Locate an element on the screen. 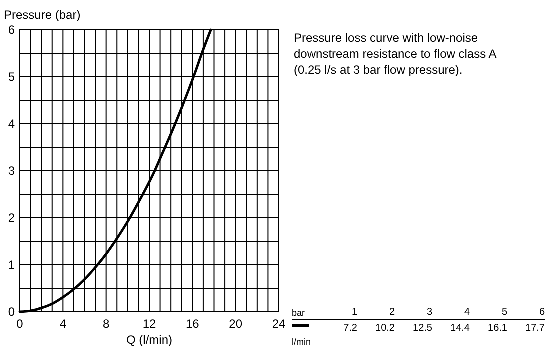  text: 12.5 is located at coordinates (423, 328).